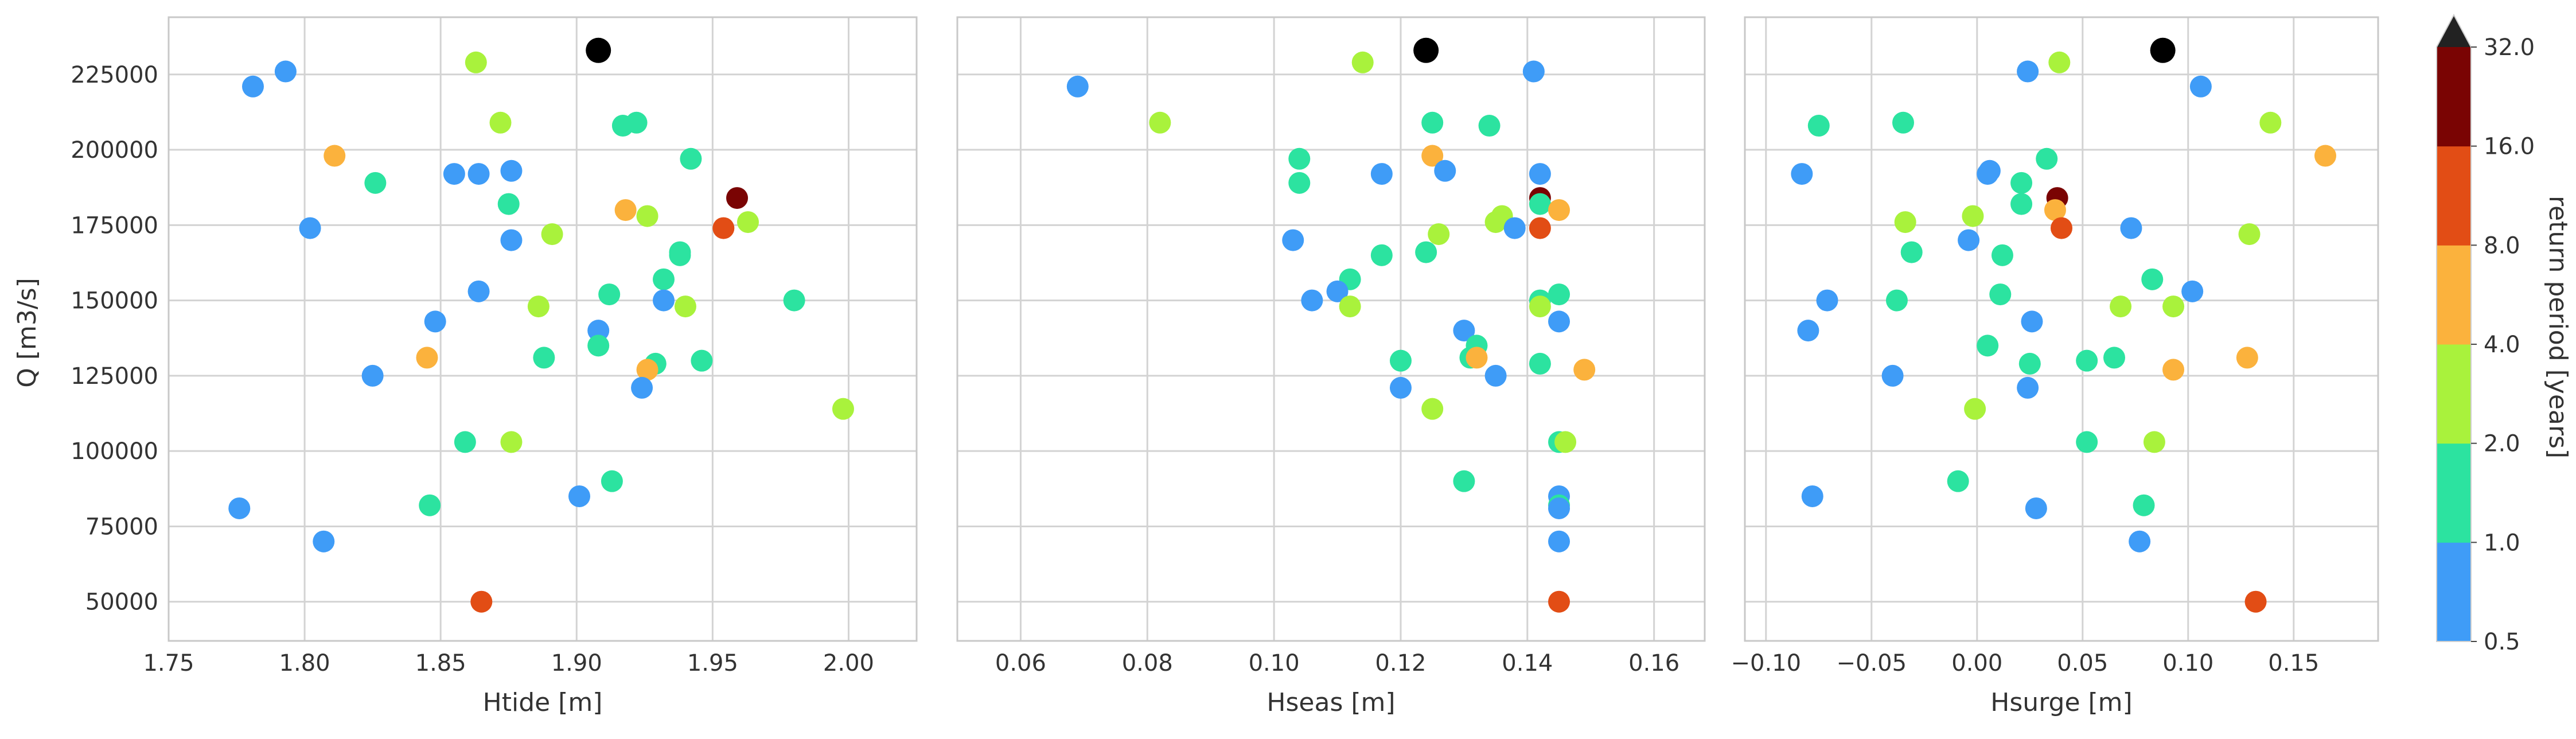 This screenshot has width=2576, height=739. I want to click on colorbar-tick-label: 2.0, so click(2502, 444).